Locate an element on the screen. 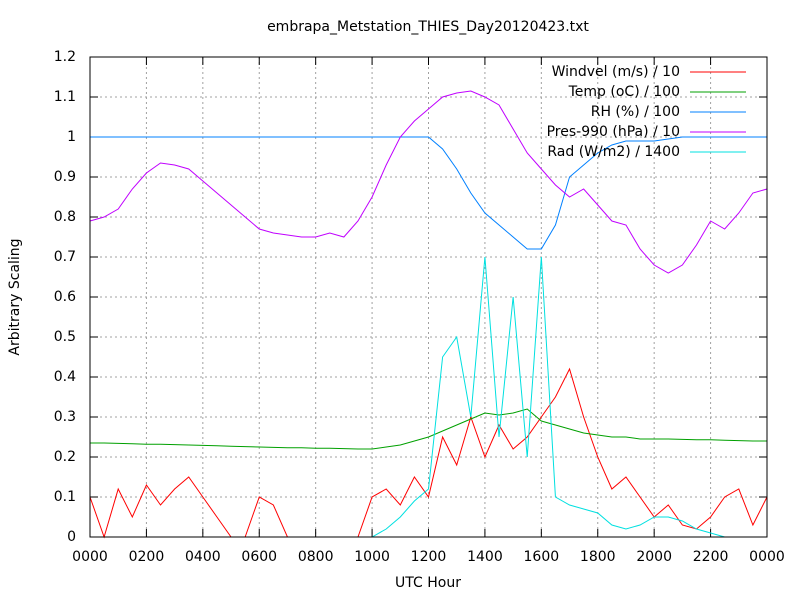 The width and height of the screenshot is (800, 600). x-tick-label: 1800 is located at coordinates (598, 557).